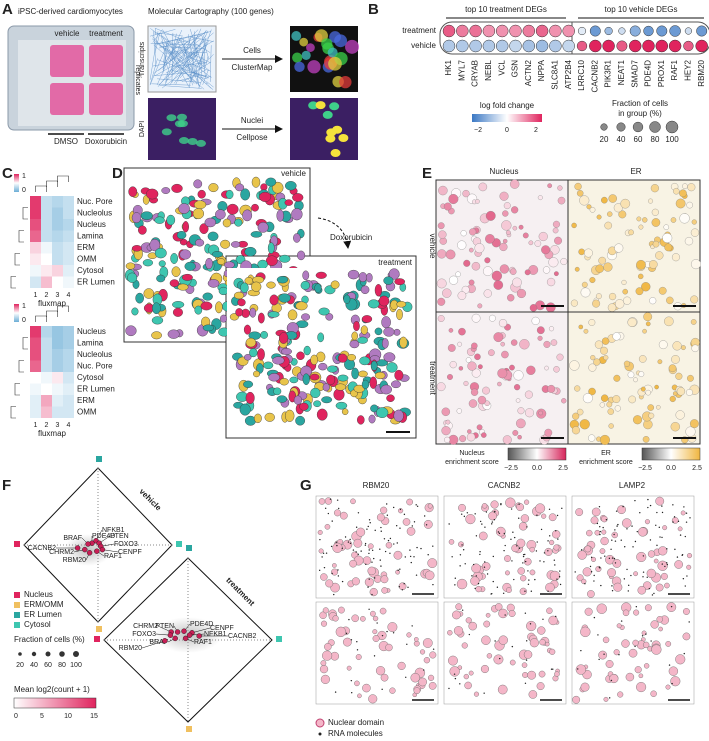  I want to click on gene-label: PTEN, so click(164, 626).